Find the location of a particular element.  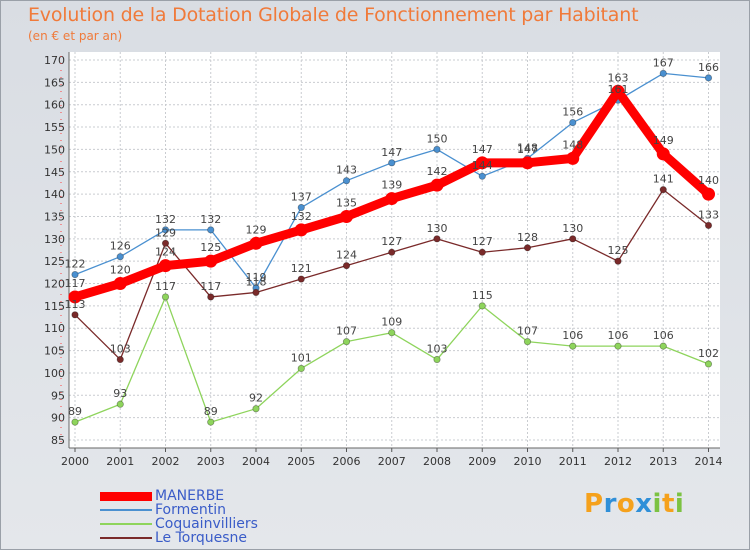

data-label-le-torquesne: 118 is located at coordinates (256, 281).